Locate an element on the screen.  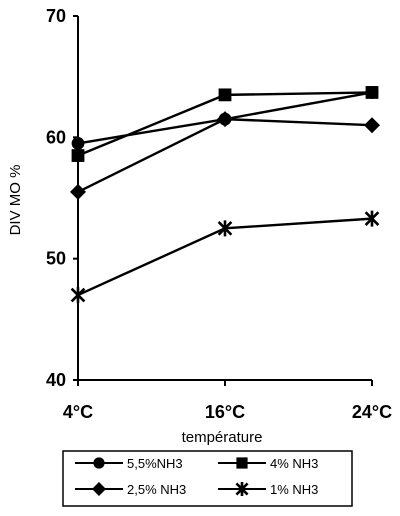
y-tick-label: 50 is located at coordinates (56, 259).